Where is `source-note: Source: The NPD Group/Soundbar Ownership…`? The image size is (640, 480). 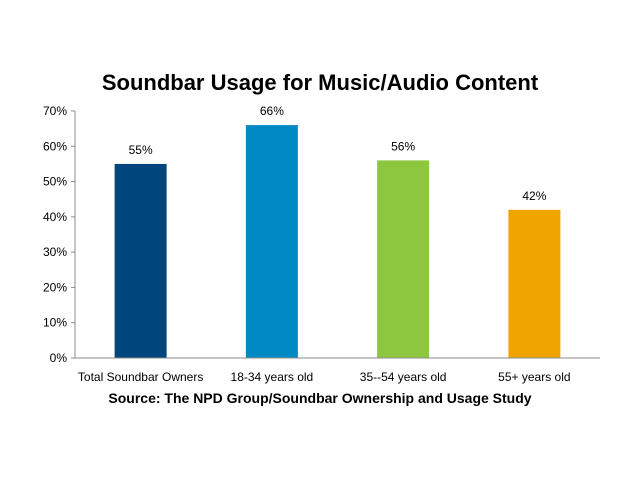
source-note: Source: The NPD Group/Soundbar Ownership… is located at coordinates (319, 398).